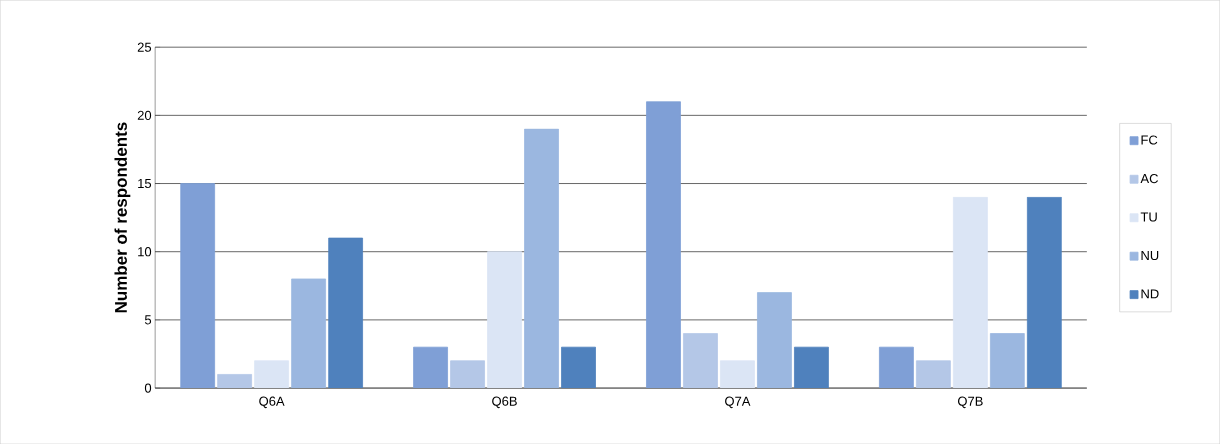 This screenshot has height=444, width=1220. Describe the element at coordinates (504, 402) in the screenshot. I see `x-tick-label: Q6B` at that location.